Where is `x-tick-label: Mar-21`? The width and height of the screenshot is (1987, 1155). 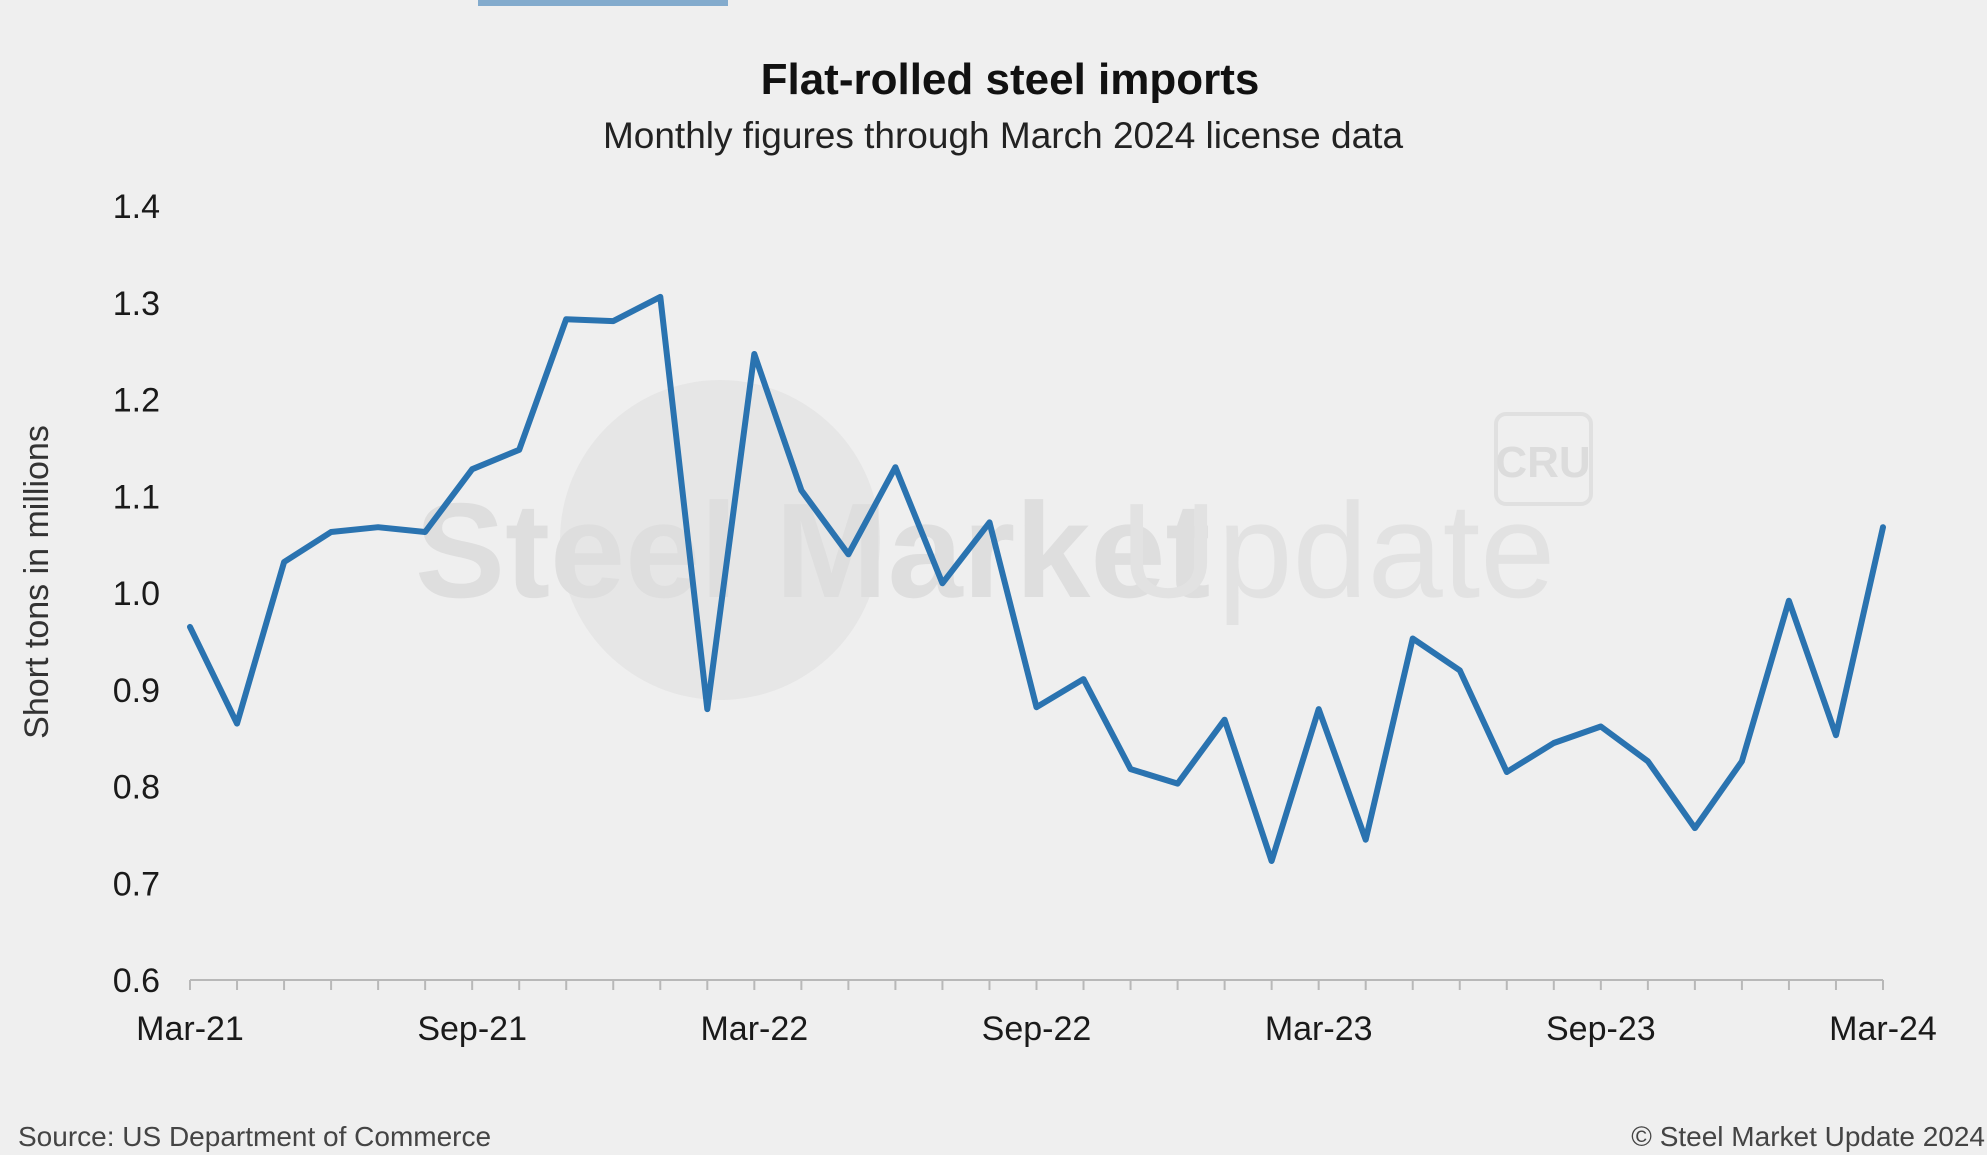 x-tick-label: Mar-21 is located at coordinates (190, 1029).